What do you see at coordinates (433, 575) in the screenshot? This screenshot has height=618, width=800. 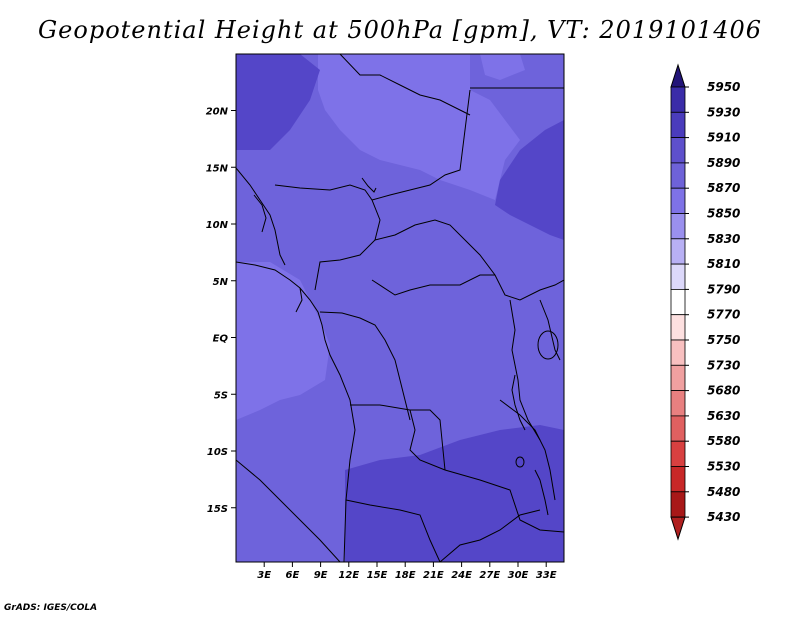 I see `lon-tick-label: 21E` at bounding box center [433, 575].